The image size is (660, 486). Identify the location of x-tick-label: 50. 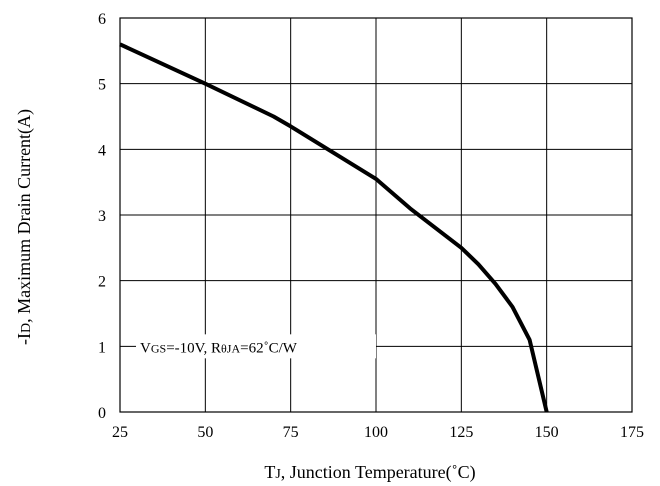
(205, 432).